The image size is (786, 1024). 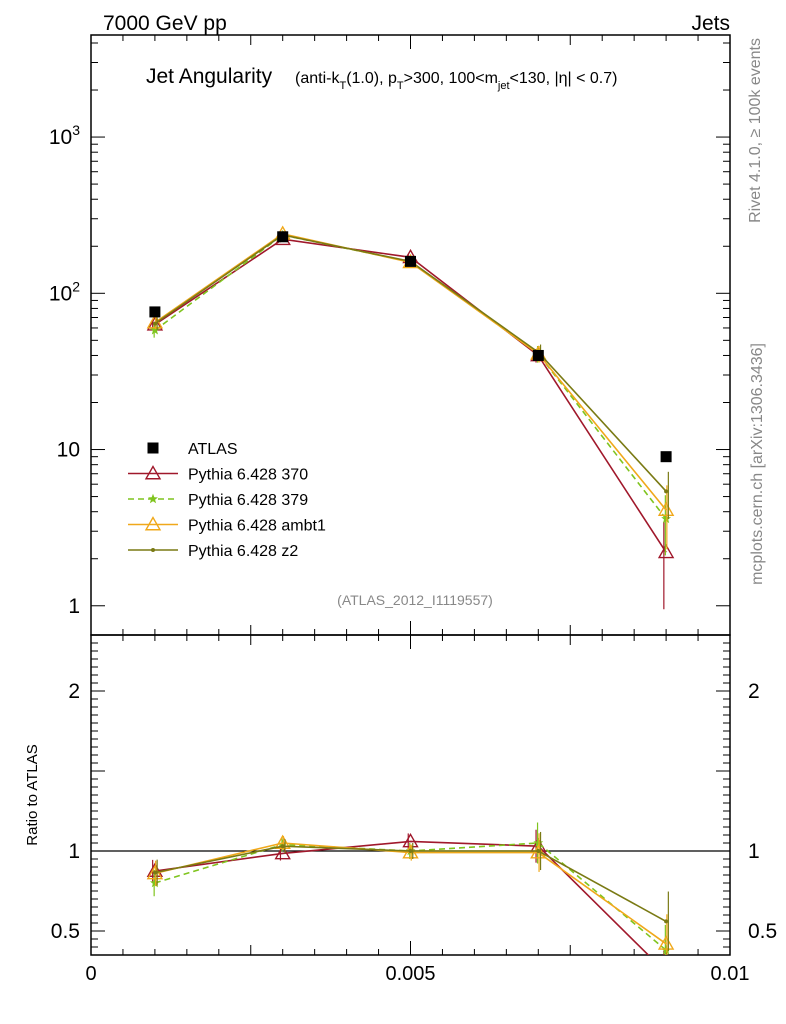 What do you see at coordinates (213, 449) in the screenshot?
I see `legend-label-data: ATLAS` at bounding box center [213, 449].